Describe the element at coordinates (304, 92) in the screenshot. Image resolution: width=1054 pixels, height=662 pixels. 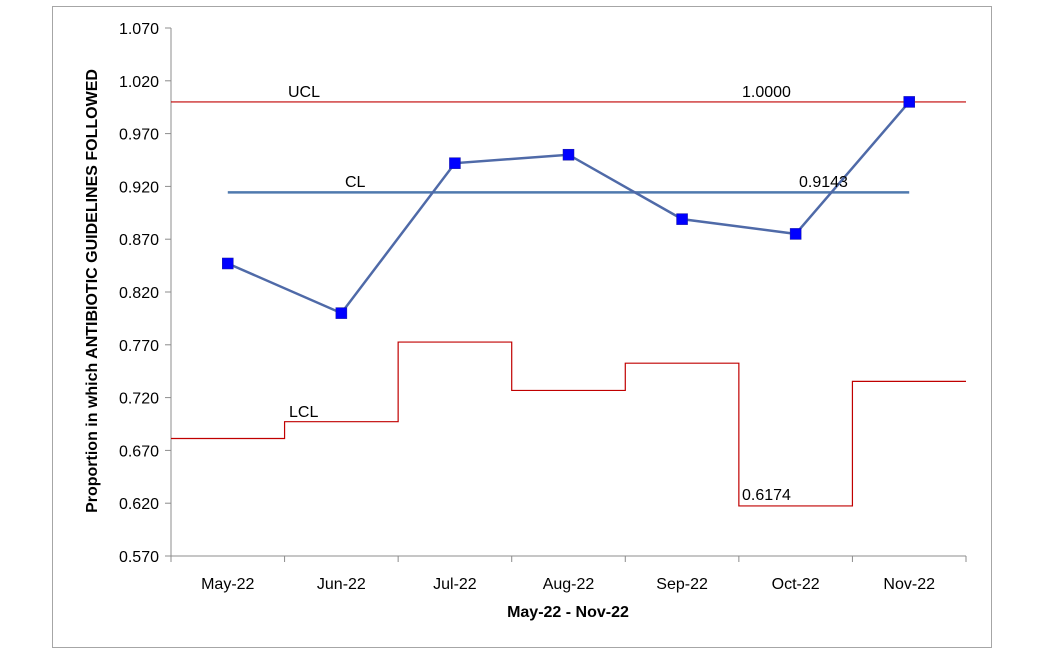
I see `ucl-label: UCL` at that location.